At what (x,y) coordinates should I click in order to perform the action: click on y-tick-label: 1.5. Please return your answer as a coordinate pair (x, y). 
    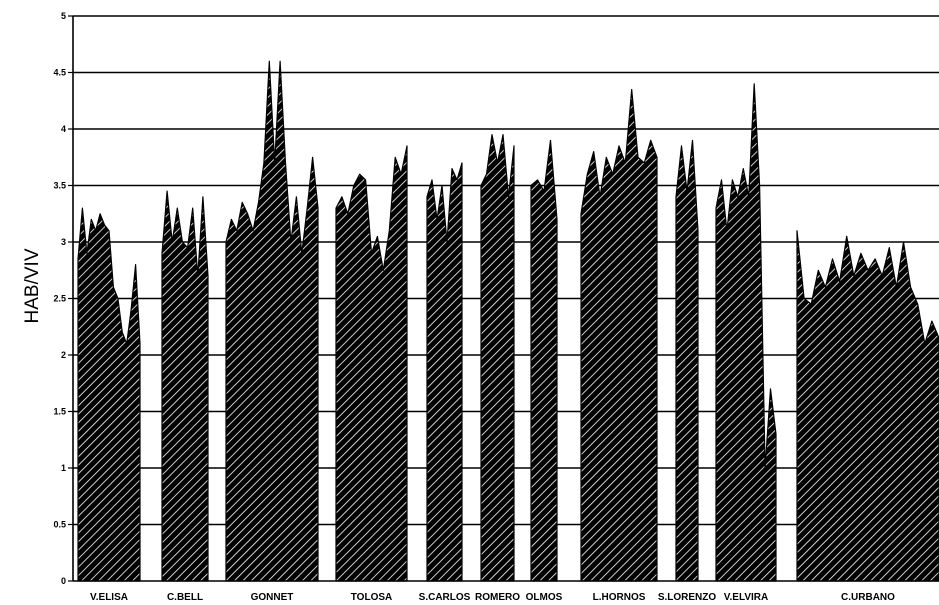
    Looking at the image, I should click on (59, 412).